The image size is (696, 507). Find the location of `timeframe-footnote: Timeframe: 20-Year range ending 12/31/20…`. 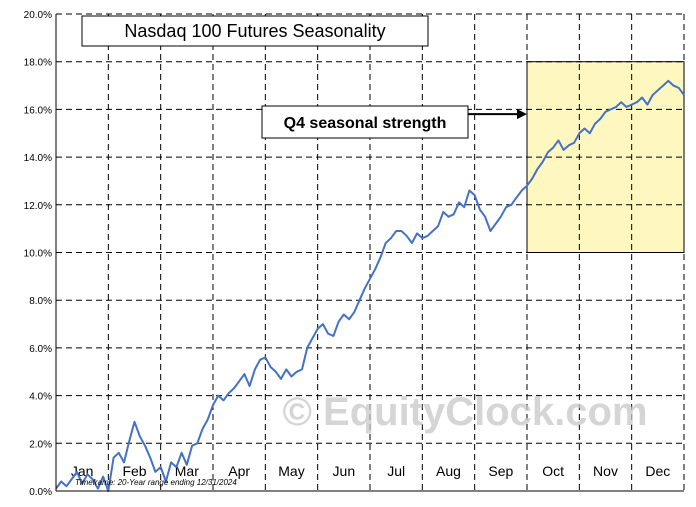

timeframe-footnote: Timeframe: 20-Year range ending 12/31/20… is located at coordinates (156, 482).